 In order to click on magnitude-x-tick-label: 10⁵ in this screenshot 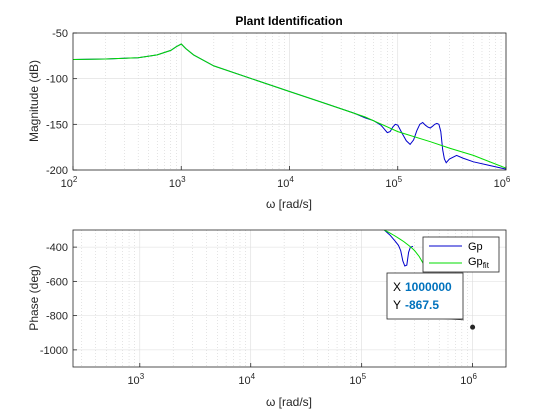, I will do `click(393, 182)`.